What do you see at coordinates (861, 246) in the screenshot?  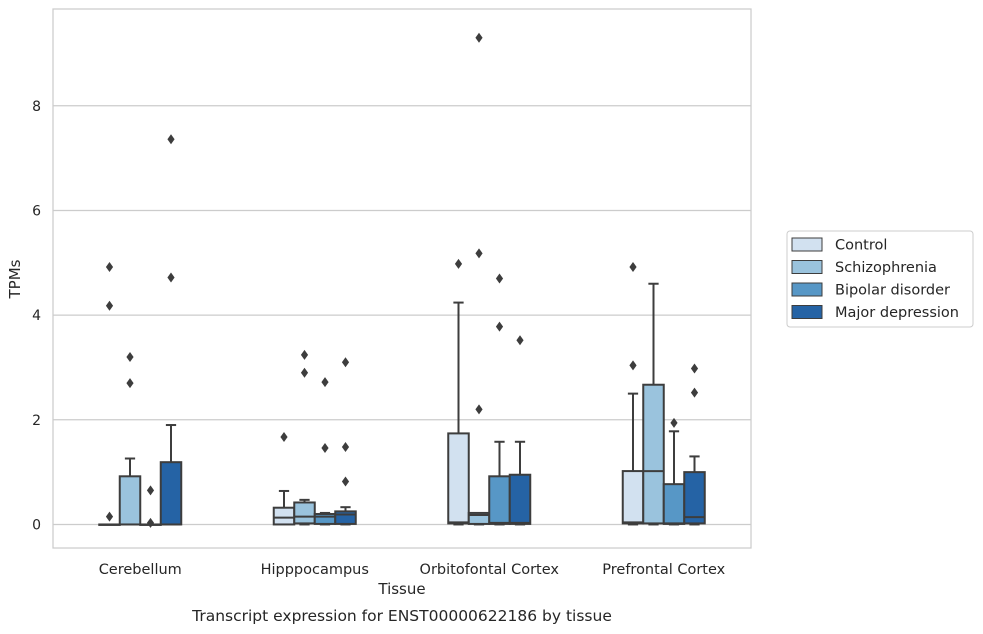 I see `legend-label: Control` at bounding box center [861, 246].